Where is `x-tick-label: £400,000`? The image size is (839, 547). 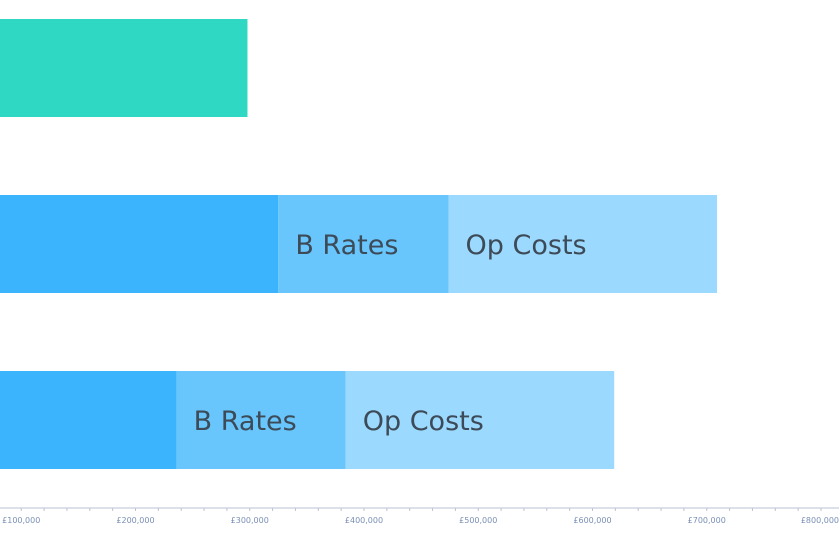 x-tick-label: £400,000 is located at coordinates (364, 520).